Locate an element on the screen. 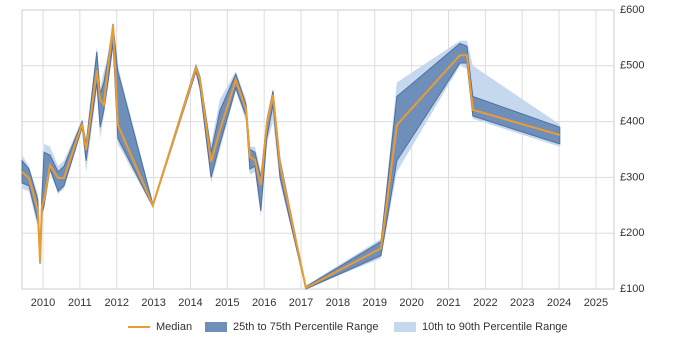 Image resolution: width=700 pixels, height=355 pixels. y-tick-label: £600 is located at coordinates (632, 10).